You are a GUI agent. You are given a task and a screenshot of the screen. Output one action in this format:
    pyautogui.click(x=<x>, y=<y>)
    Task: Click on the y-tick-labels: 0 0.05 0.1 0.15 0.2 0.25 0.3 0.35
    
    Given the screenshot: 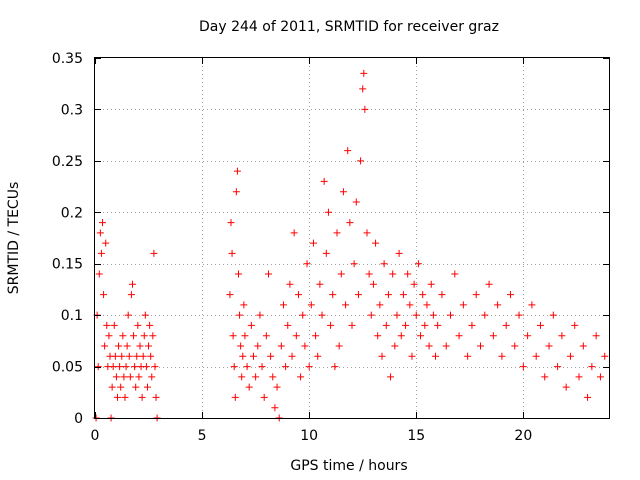 What is the action you would take?
    pyautogui.click(x=67, y=239)
    